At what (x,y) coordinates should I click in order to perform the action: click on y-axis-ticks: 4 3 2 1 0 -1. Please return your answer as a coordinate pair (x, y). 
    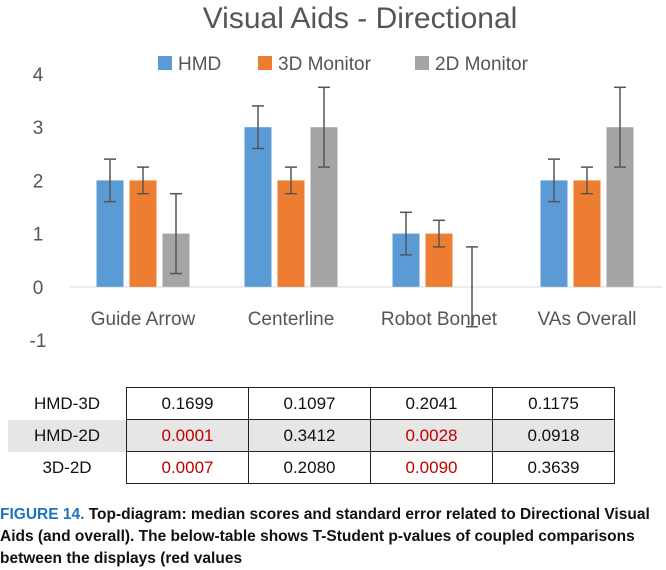
    Looking at the image, I should click on (38, 208).